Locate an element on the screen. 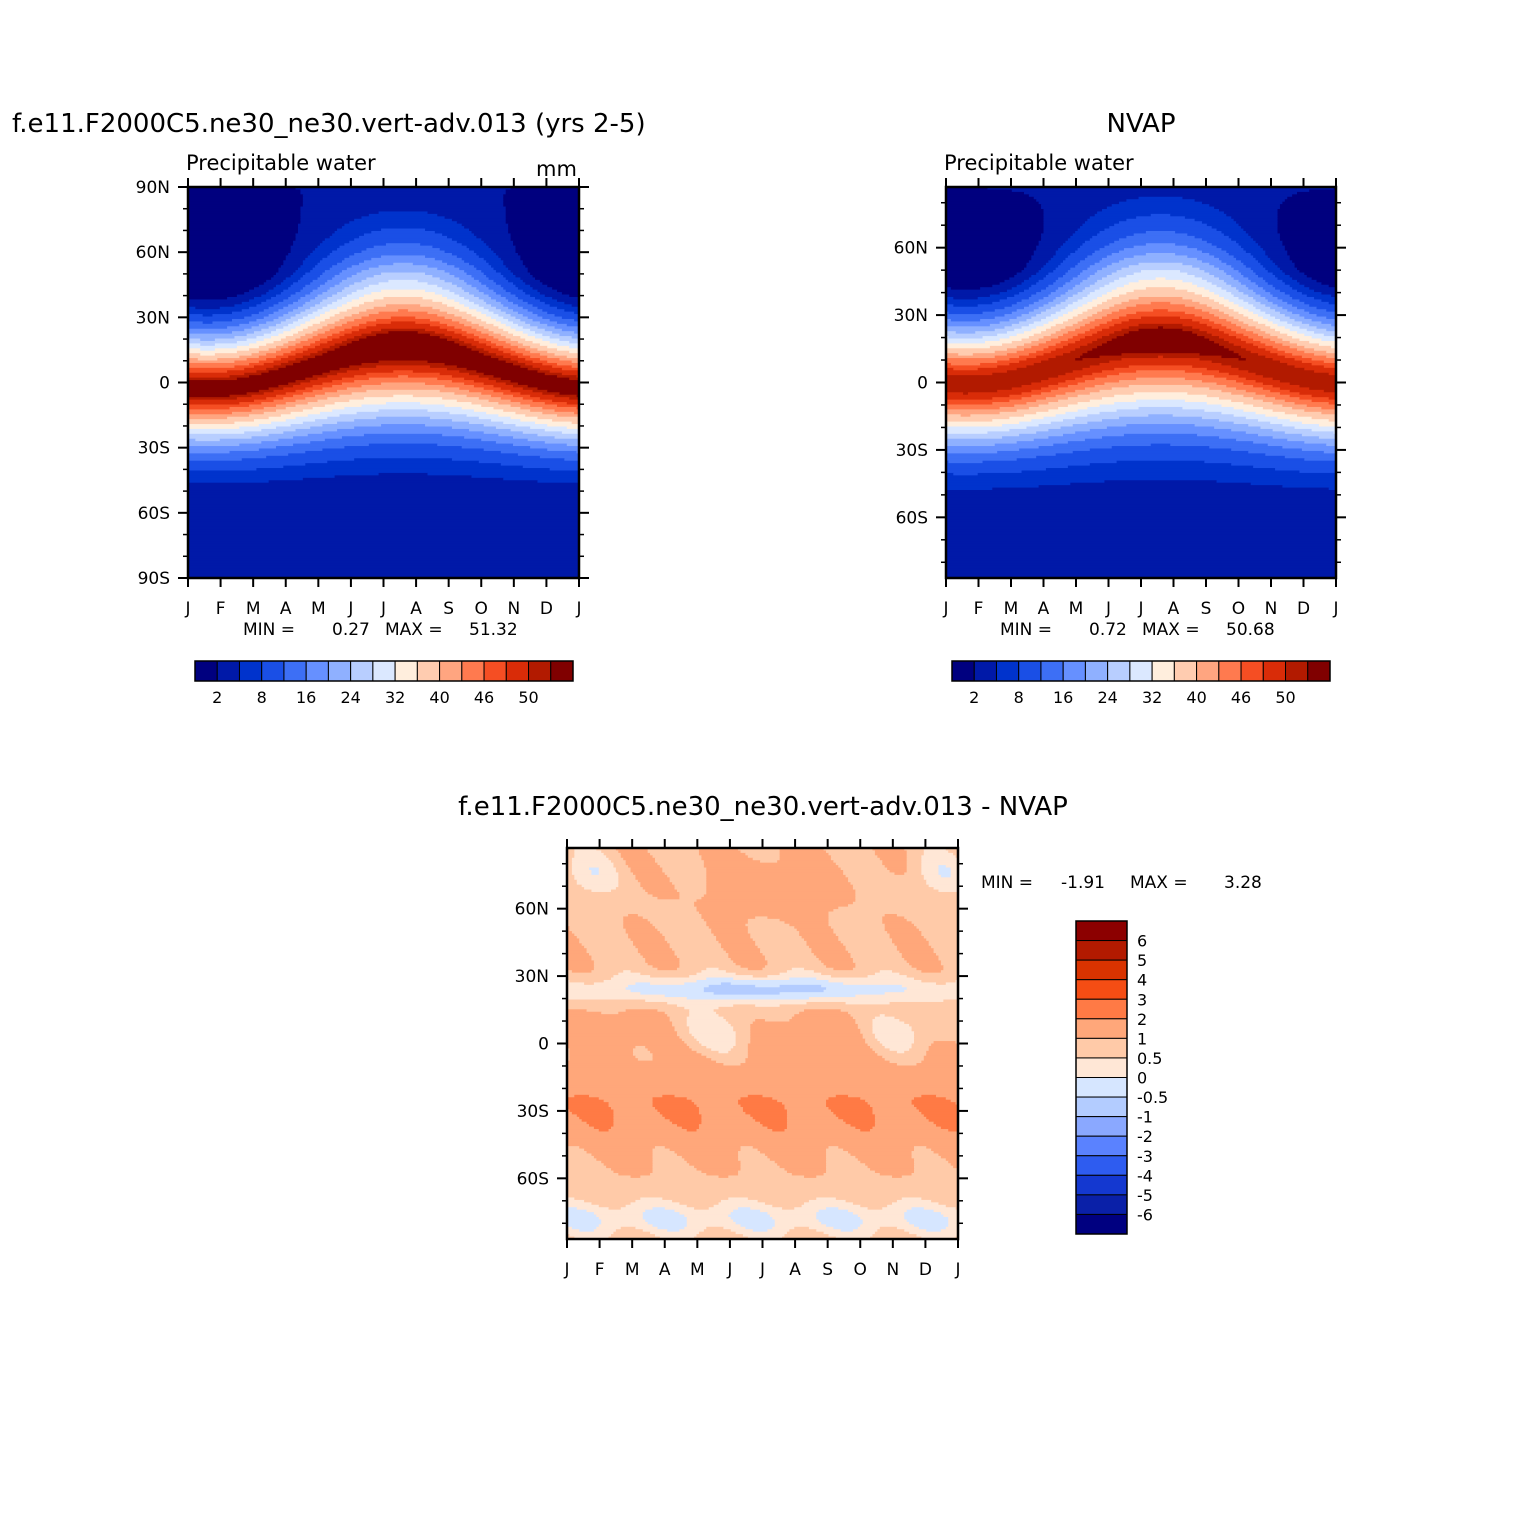 Image resolution: width=1525 pixels, height=1525 pixels. panel-diff-min-value: -1.91 is located at coordinates (1083, 883).